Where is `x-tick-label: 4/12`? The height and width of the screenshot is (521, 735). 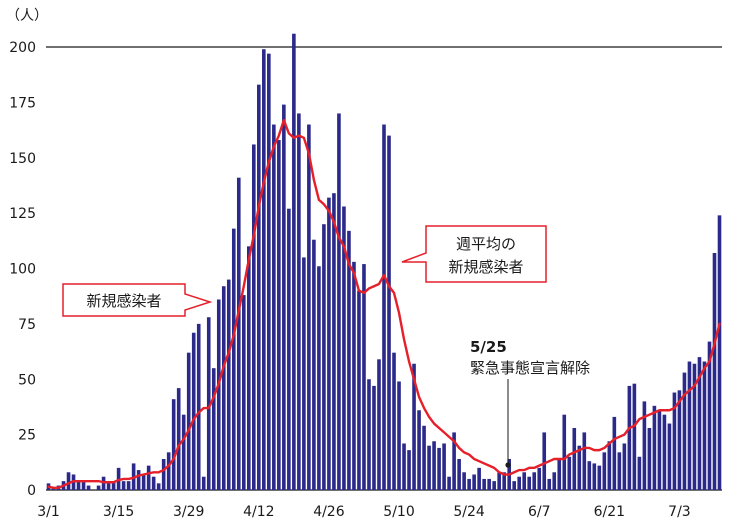
x-tick-label: 4/12 is located at coordinates (258, 512).